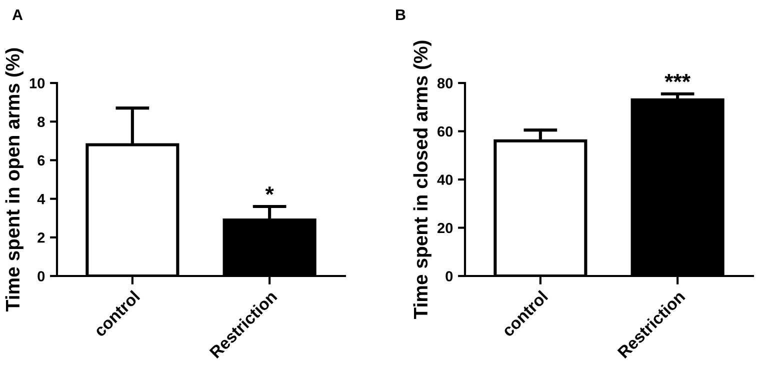 This screenshot has width=760, height=389. I want to click on y-tick-label: 8, so click(41, 122).